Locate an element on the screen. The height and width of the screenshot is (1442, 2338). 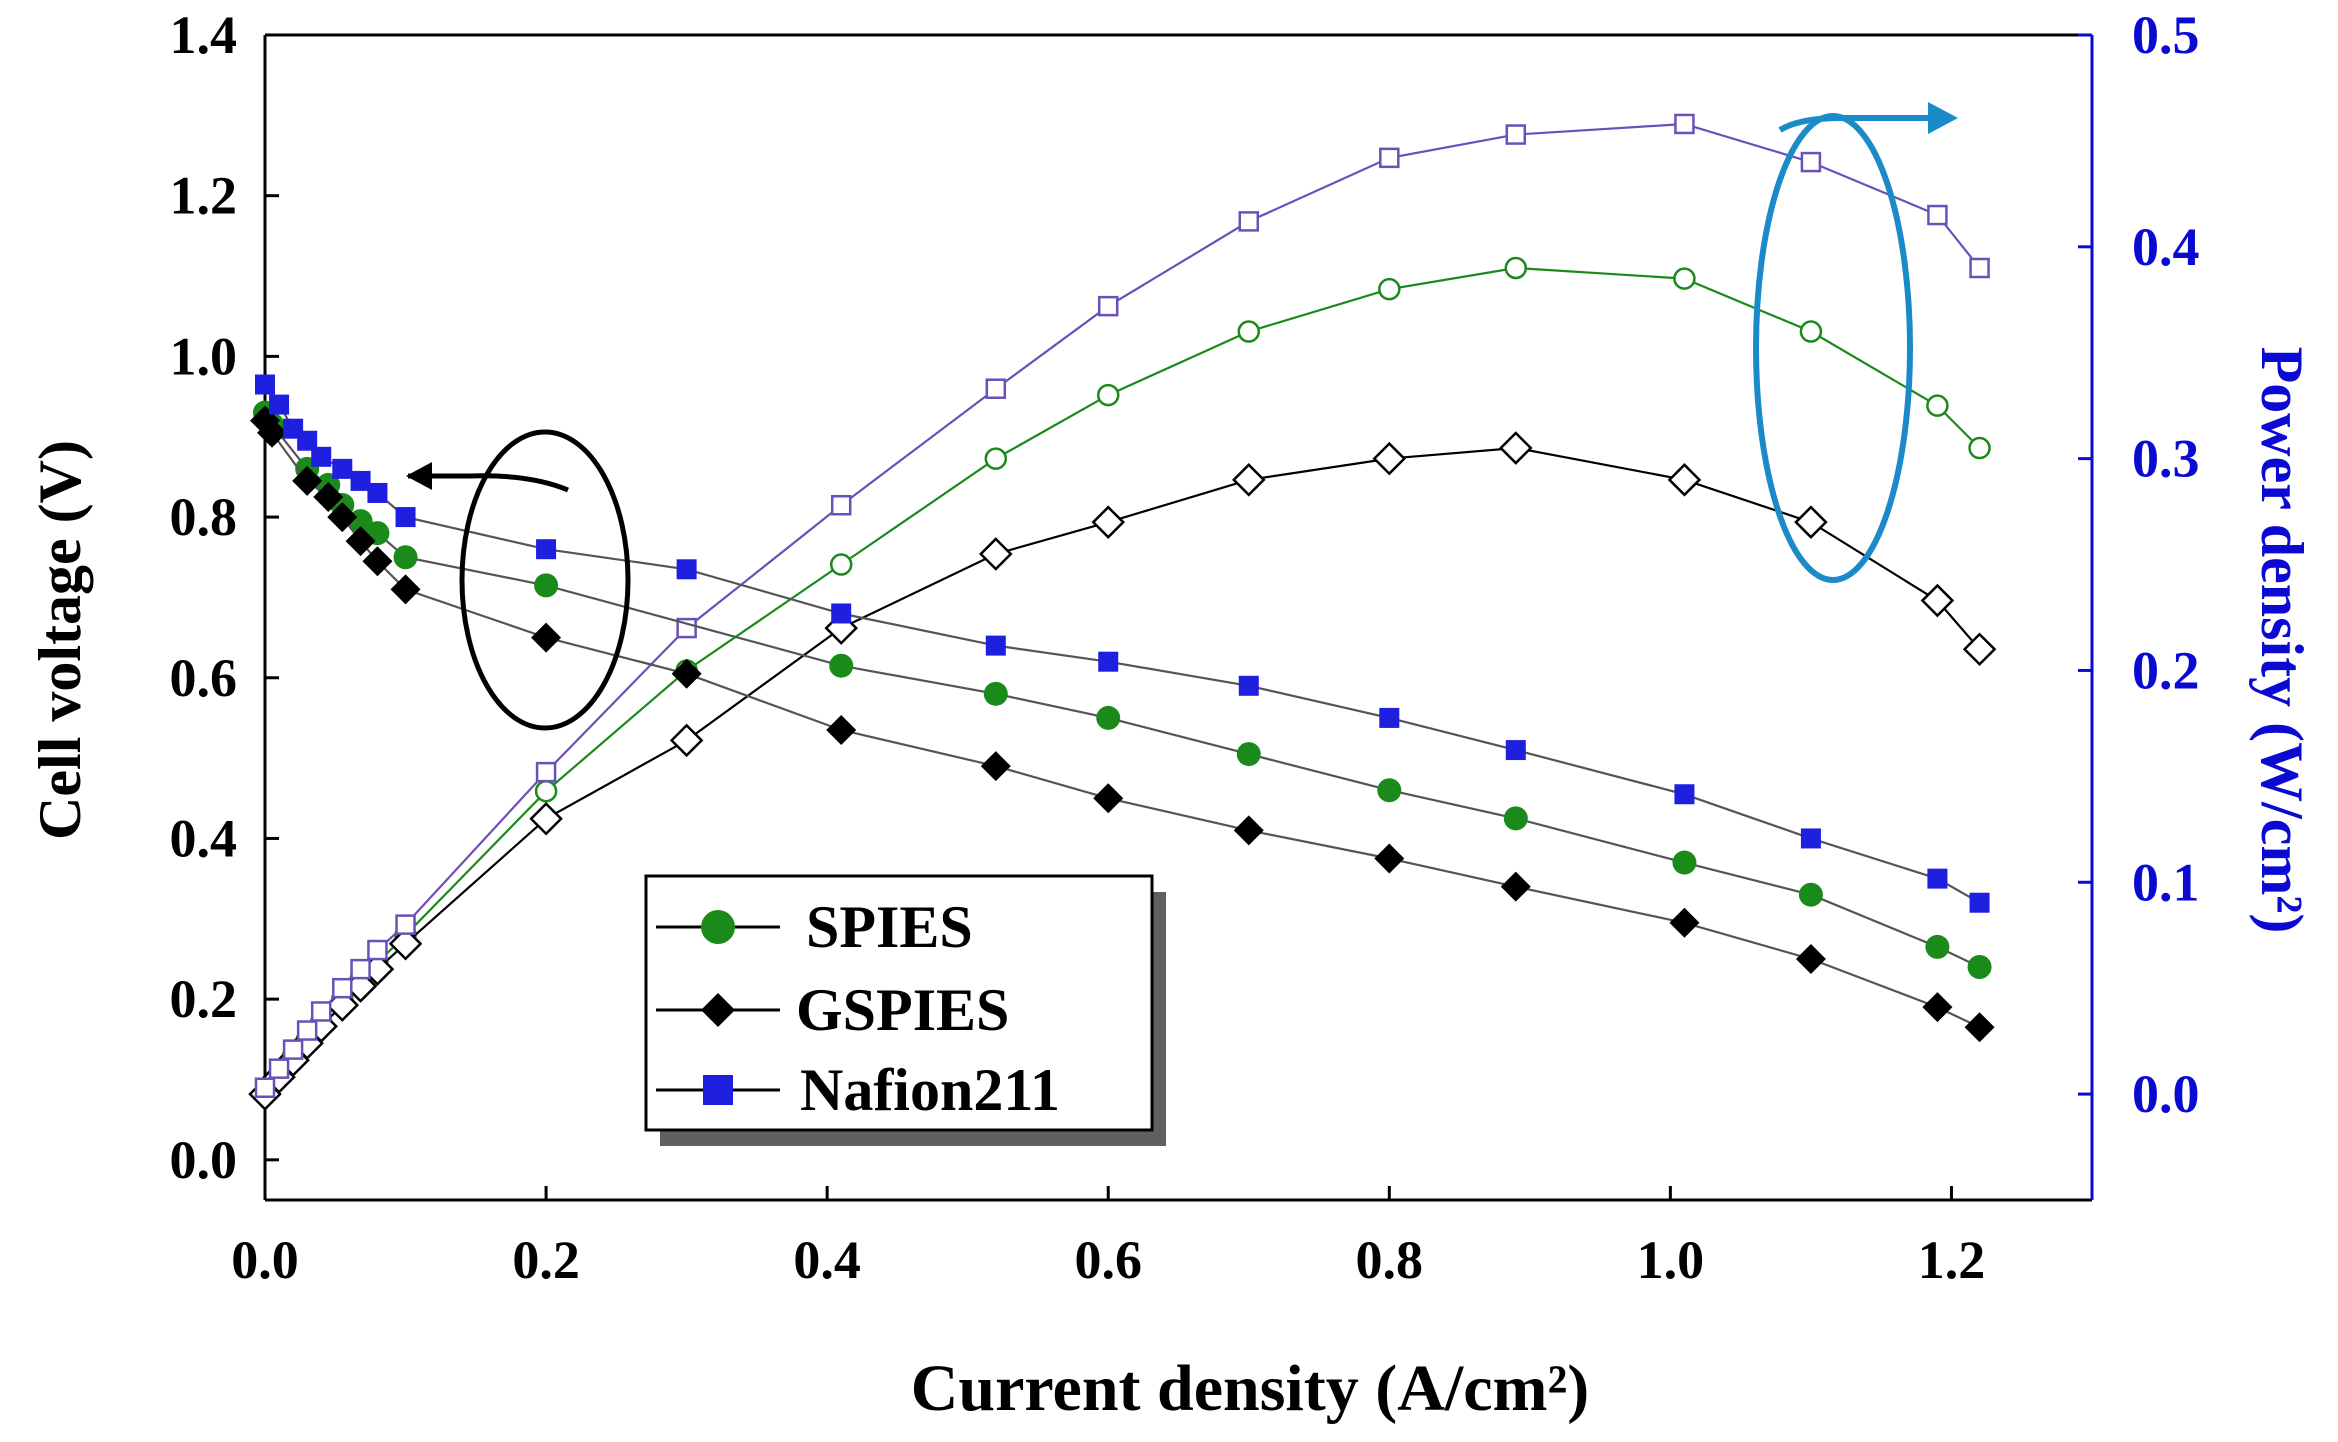
x-tick-label: 0.8 is located at coordinates (1390, 1260).